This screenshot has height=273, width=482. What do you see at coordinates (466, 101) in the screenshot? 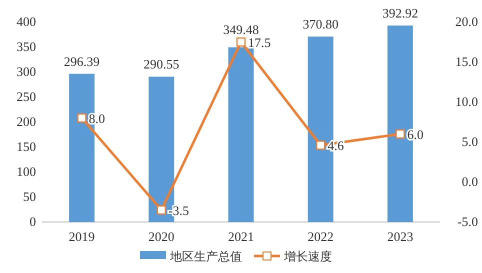
I see `y2-tick-label: 10.0` at bounding box center [466, 101].